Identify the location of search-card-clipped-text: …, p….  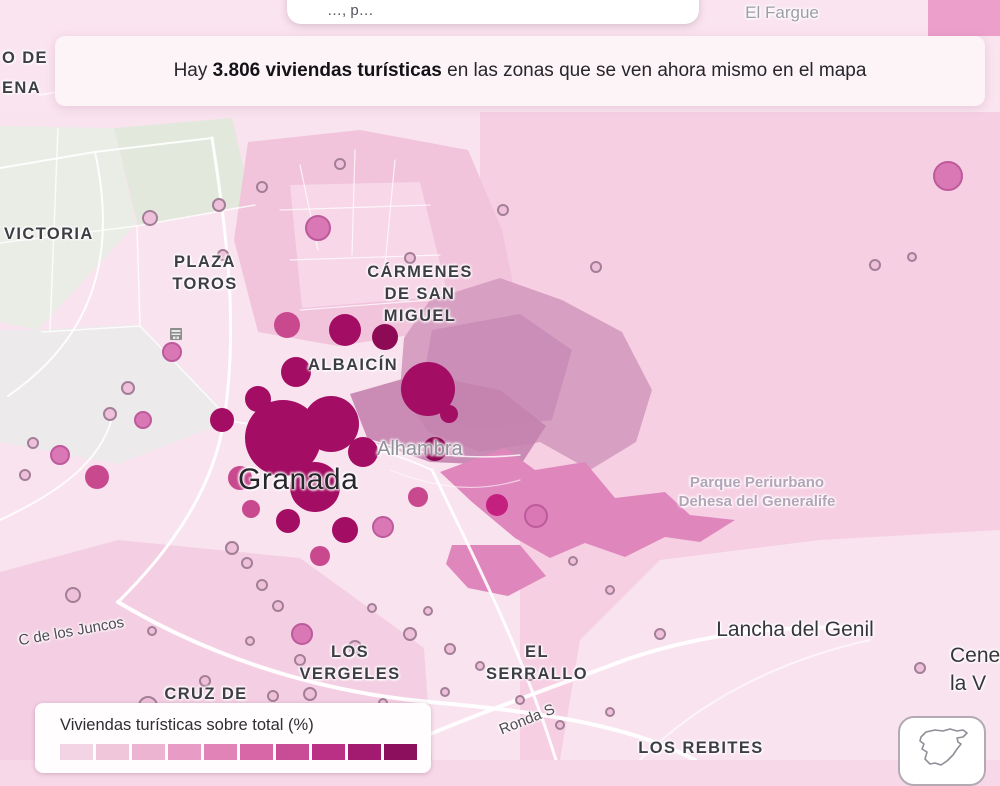
(350, 10).